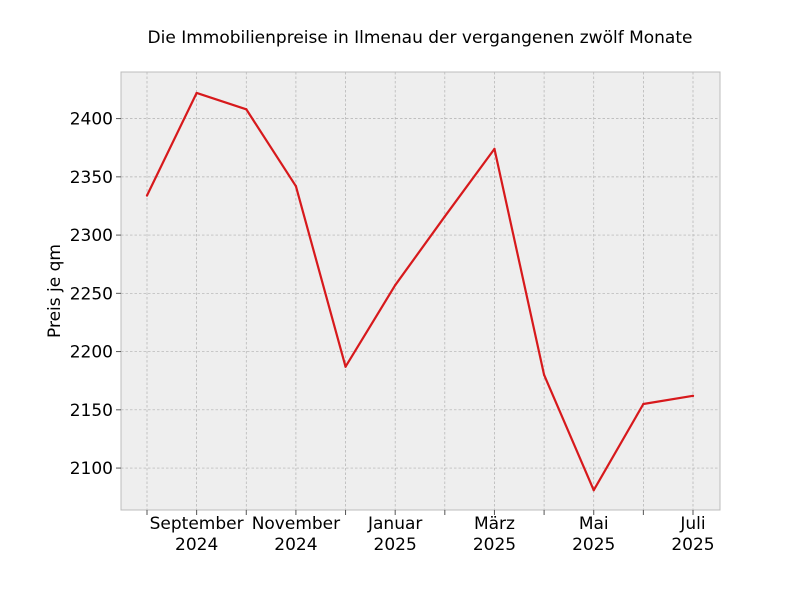  I want to click on x-tick-label: März, so click(494, 524).